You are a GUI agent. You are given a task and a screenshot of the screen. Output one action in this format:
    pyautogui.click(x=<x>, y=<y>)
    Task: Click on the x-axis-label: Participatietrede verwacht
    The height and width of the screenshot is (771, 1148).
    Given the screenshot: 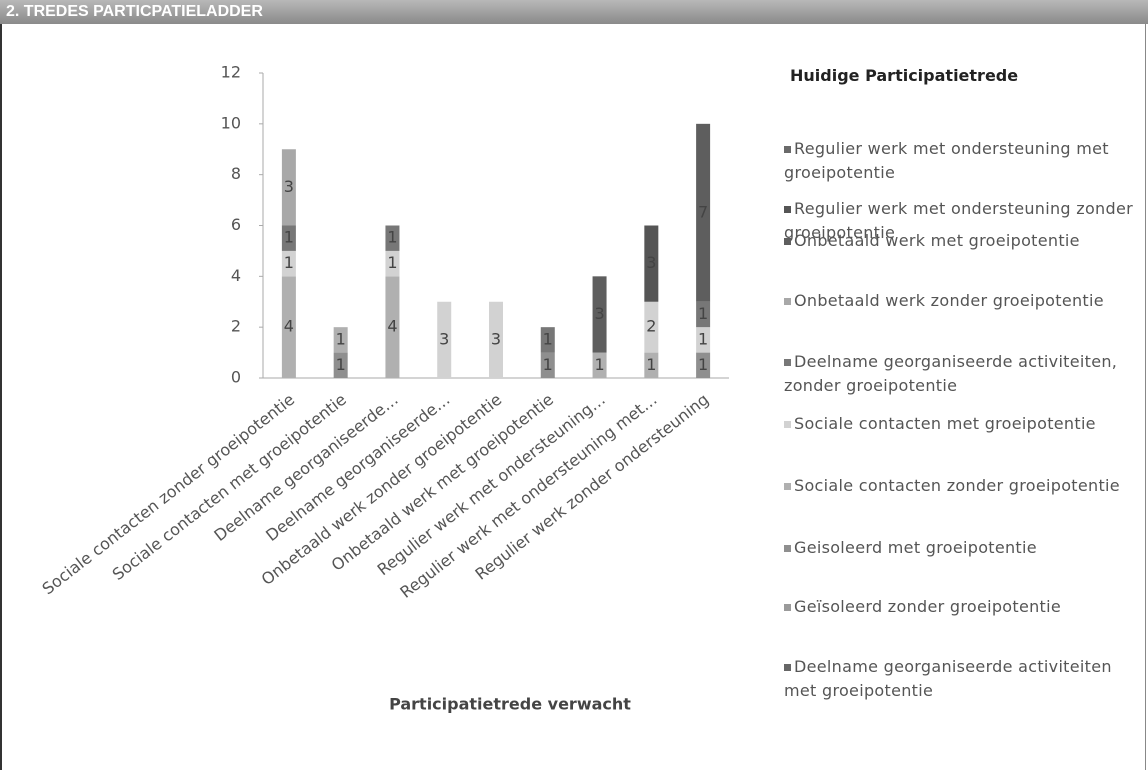 What is the action you would take?
    pyautogui.click(x=510, y=704)
    